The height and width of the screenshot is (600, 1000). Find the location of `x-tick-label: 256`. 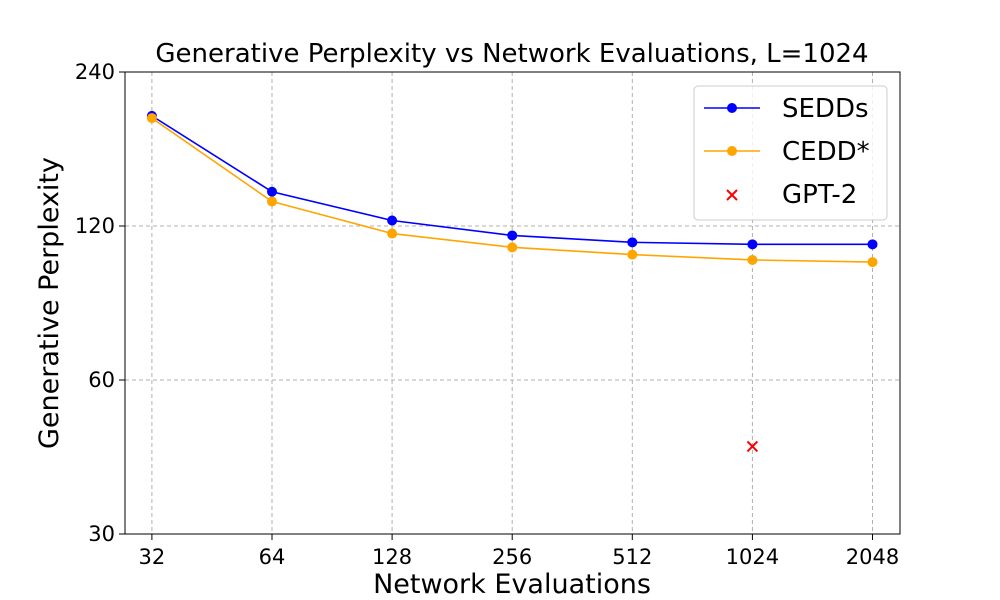

x-tick-label: 256 is located at coordinates (512, 557).